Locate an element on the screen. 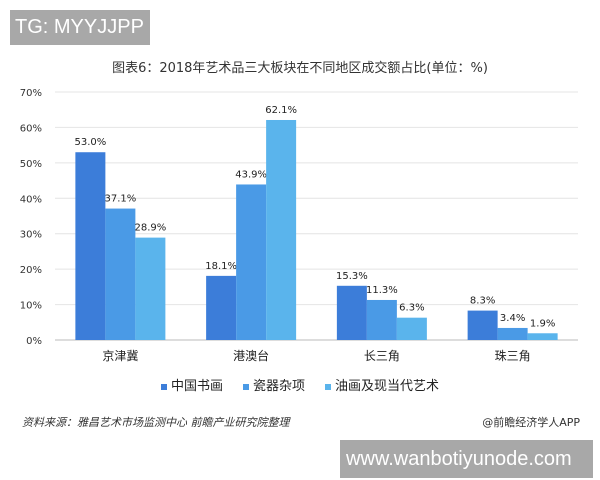  watermark-top: TG: MYYJJPP is located at coordinates (80, 27).